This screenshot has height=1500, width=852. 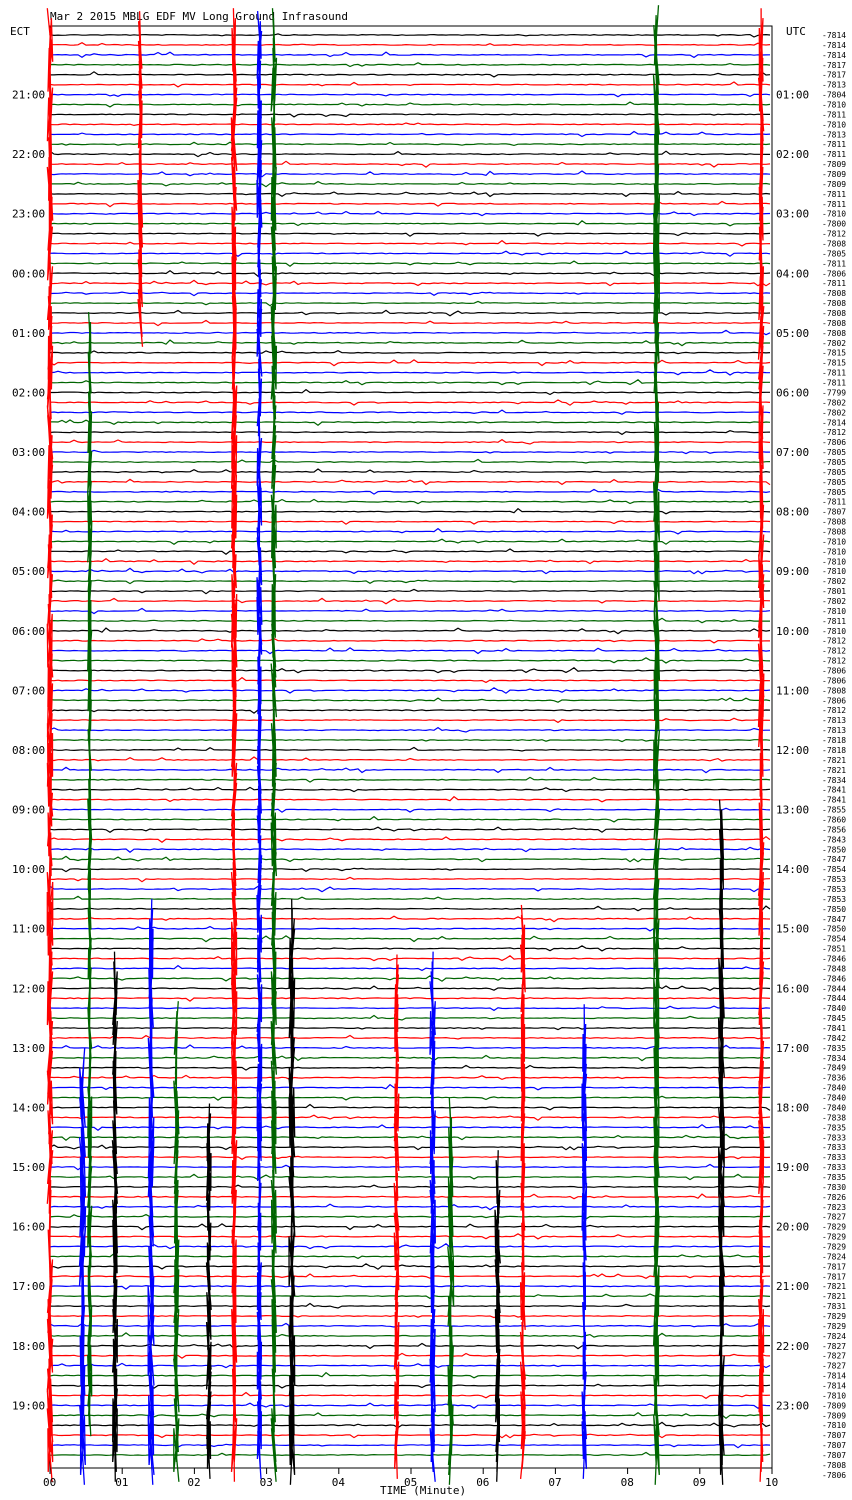 I want to click on row-offset-label: -7814, so click(x=834, y=1376).